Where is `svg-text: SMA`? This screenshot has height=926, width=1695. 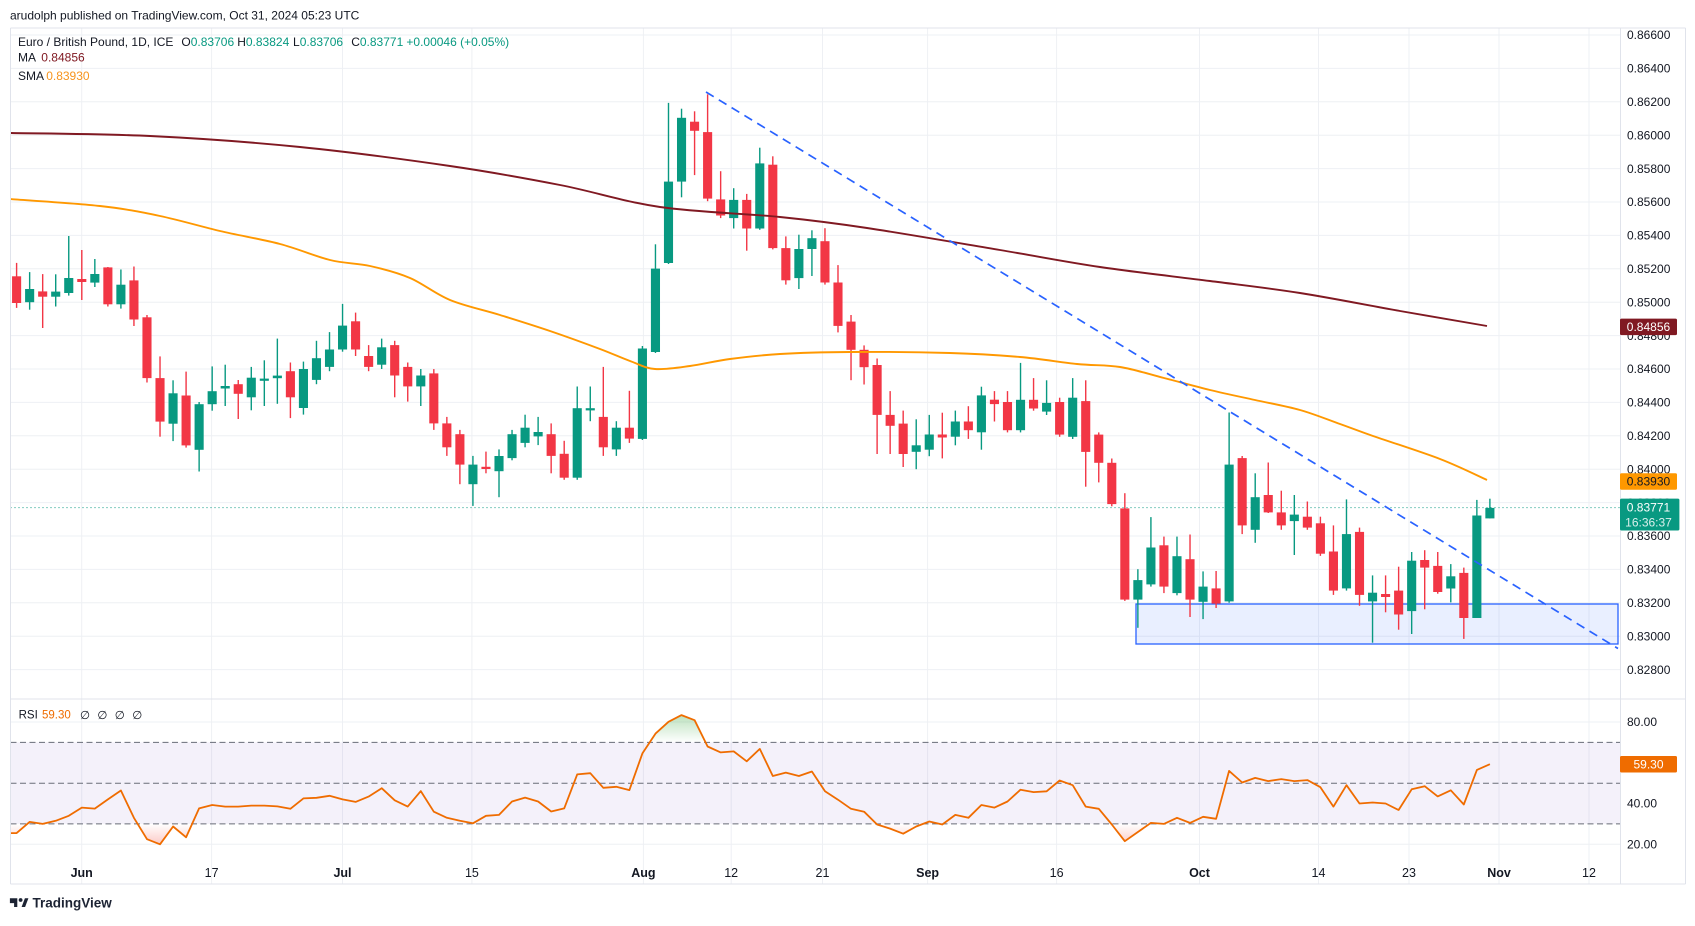
svg-text: SMA is located at coordinates (31, 76).